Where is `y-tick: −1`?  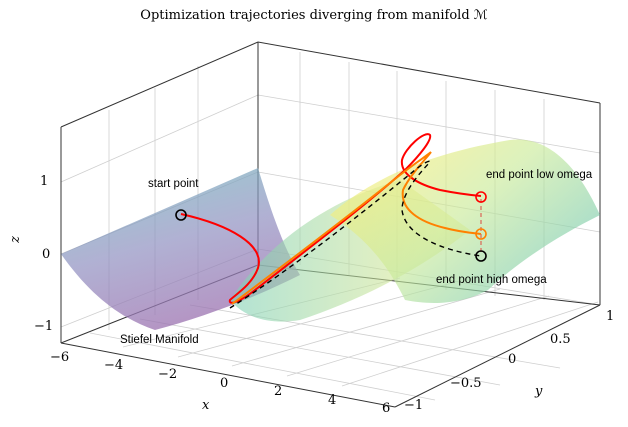 y-tick: −1 is located at coordinates (414, 405).